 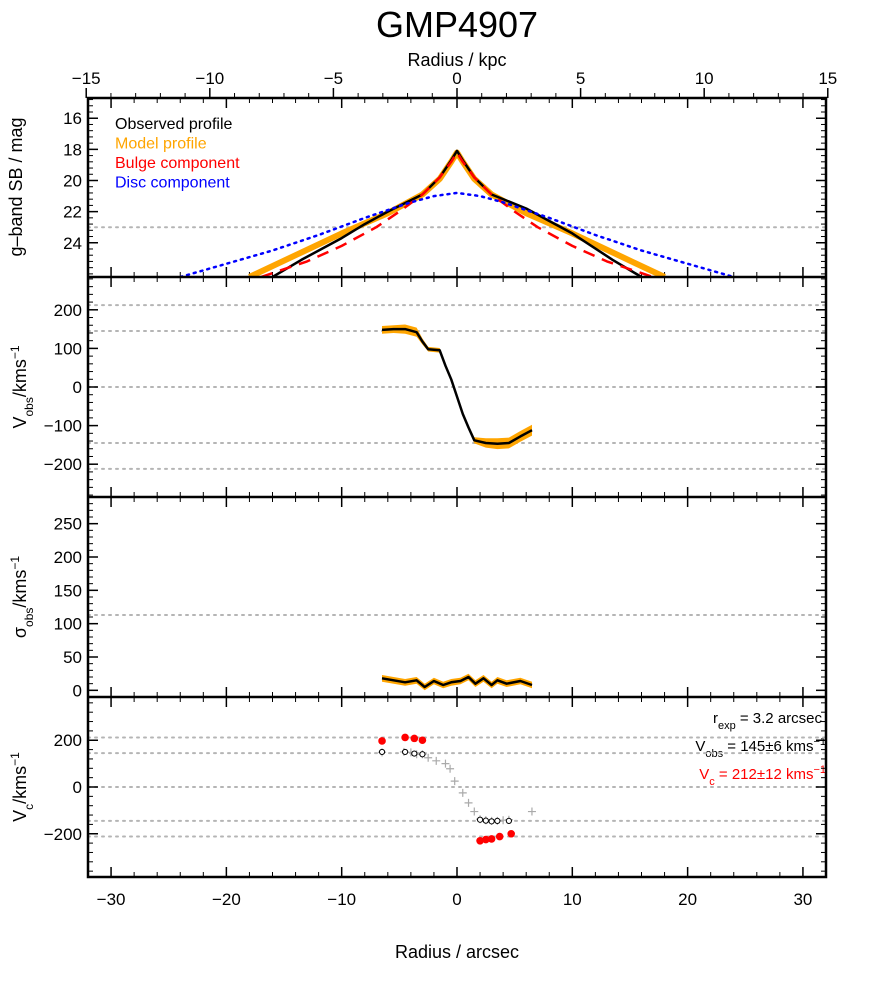 I want to click on y-tick-label: 16, so click(x=72, y=118).